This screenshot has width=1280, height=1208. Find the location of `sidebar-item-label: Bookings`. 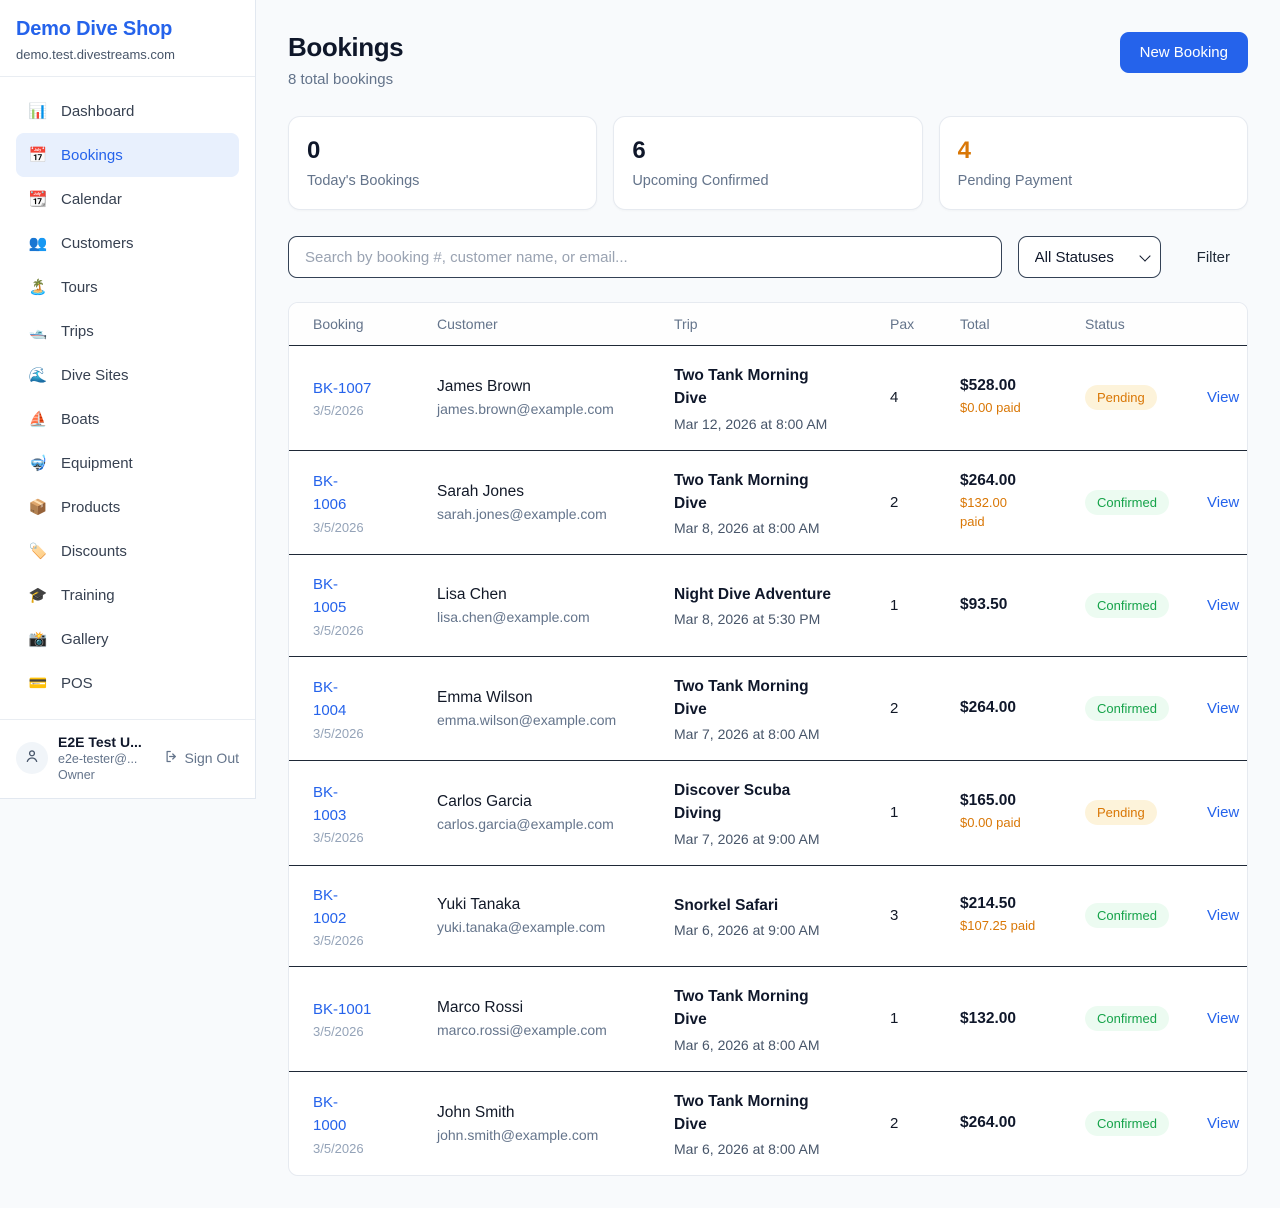

sidebar-item-label: Bookings is located at coordinates (92, 155).